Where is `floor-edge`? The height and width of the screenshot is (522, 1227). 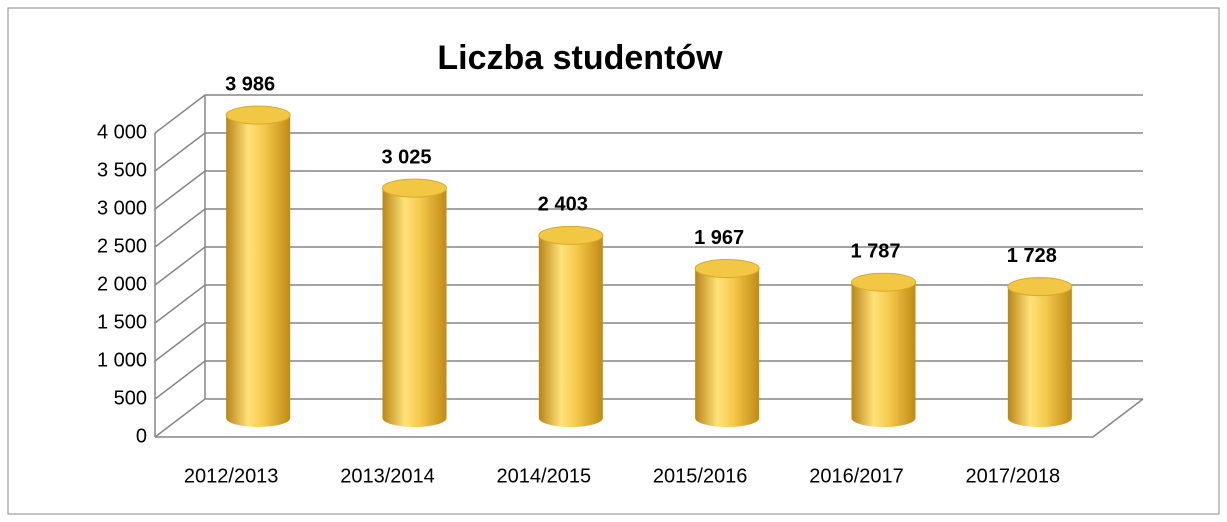
floor-edge is located at coordinates (649, 418).